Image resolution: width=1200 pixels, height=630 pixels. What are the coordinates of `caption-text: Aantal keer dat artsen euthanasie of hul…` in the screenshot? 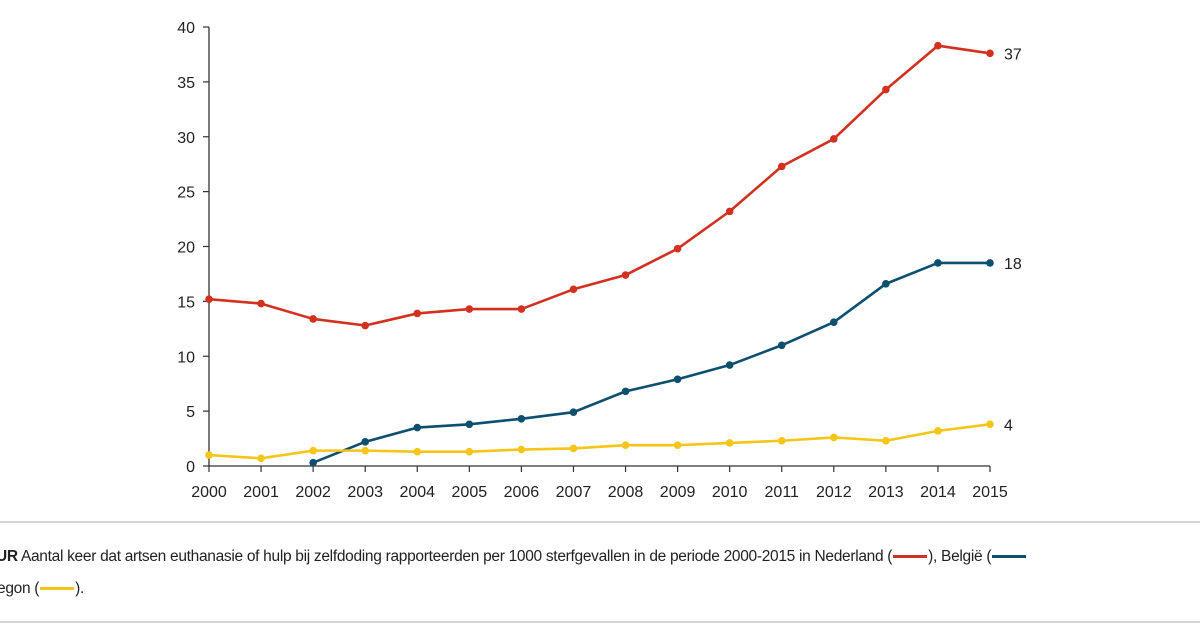 It's located at (455, 556).